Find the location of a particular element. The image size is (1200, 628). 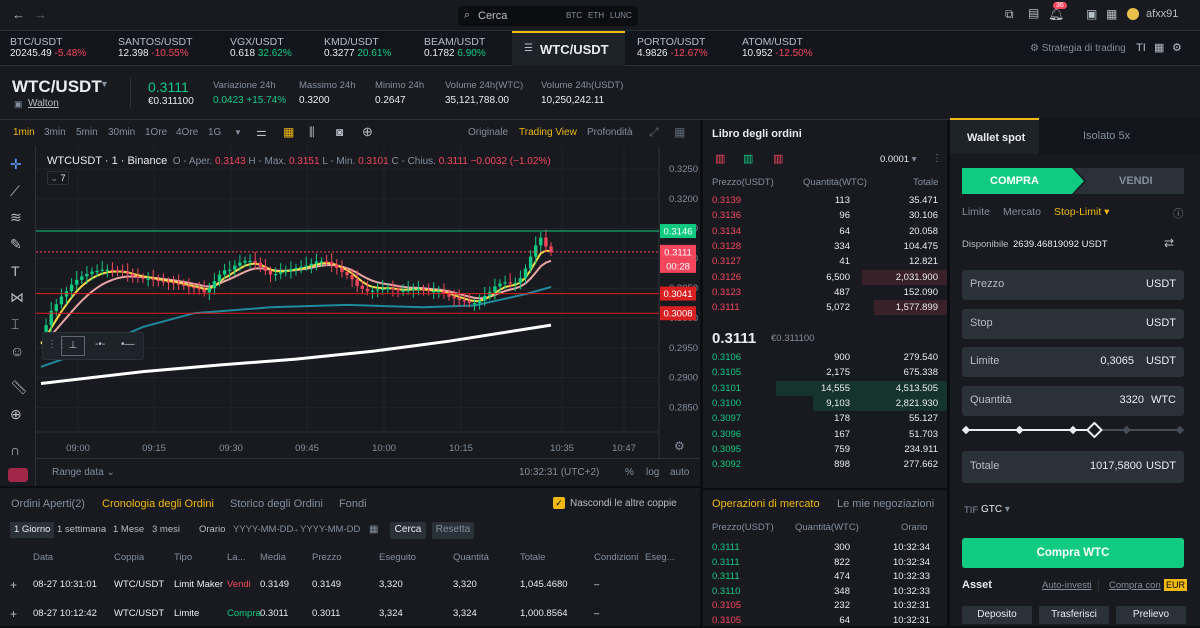

tab-open-orders: Ordini Aperti(2) is located at coordinates (48, 504).